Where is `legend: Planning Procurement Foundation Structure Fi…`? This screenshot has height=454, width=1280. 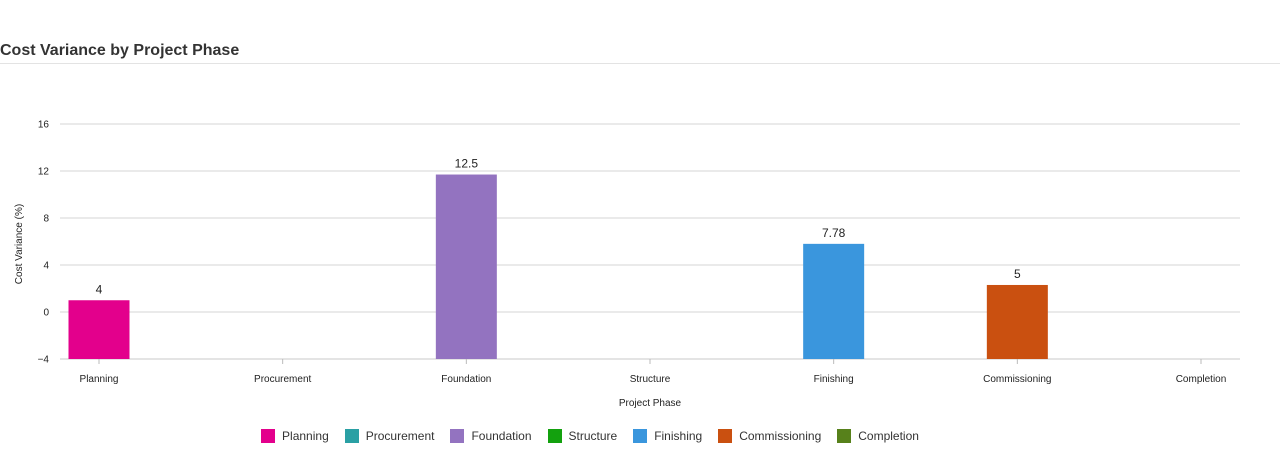
legend: Planning Procurement Foundation Structure Fi… is located at coordinates (590, 436).